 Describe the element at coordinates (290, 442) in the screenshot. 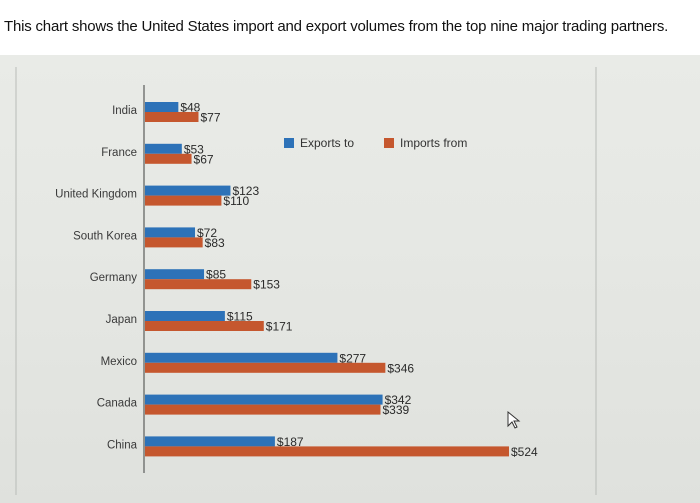

I see `value-label-exports-china: $187` at that location.